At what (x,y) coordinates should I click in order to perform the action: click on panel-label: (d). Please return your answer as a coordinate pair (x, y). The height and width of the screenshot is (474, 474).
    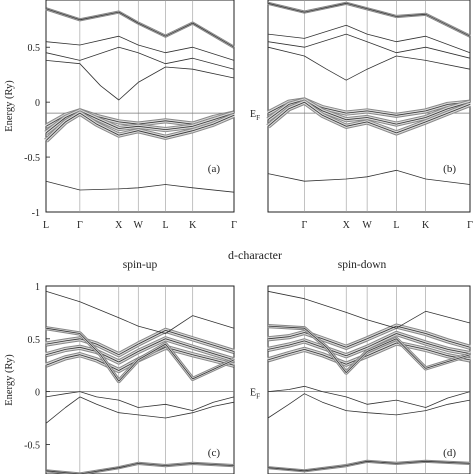
    Looking at the image, I should click on (449, 453).